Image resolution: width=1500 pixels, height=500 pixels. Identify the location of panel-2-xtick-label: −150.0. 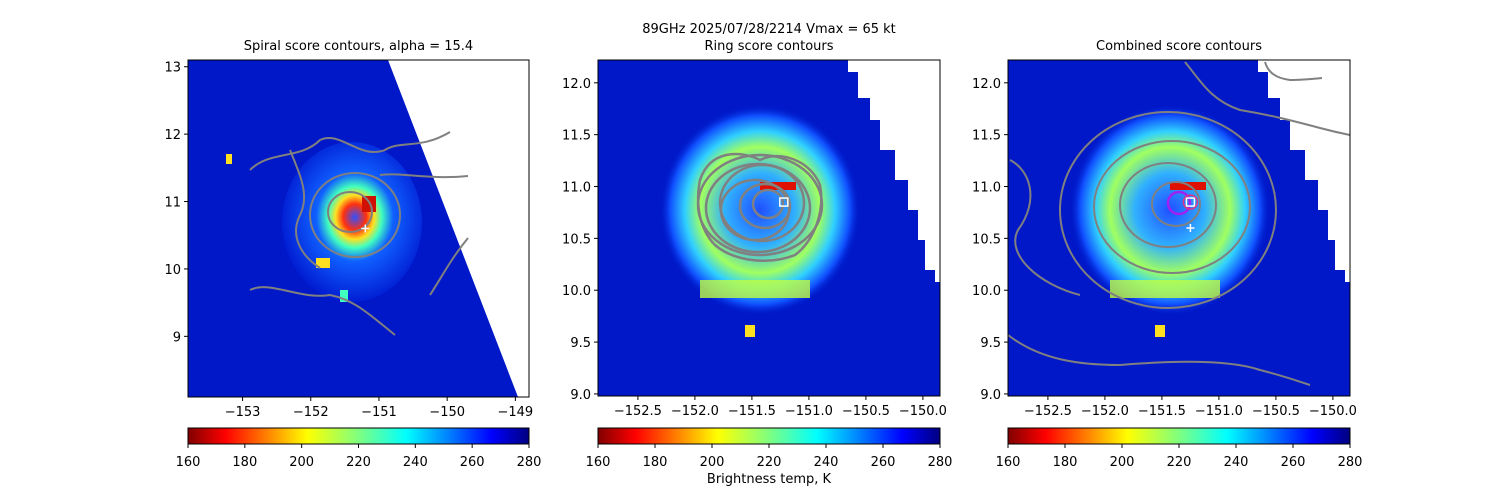
(923, 411).